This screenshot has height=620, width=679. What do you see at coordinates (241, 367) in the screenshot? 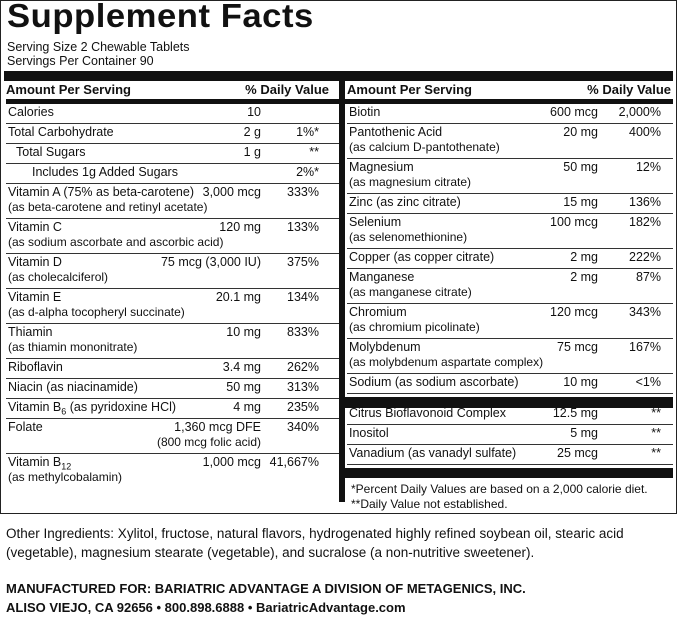
I see `nutrient-amount: 3.4 mg` at bounding box center [241, 367].